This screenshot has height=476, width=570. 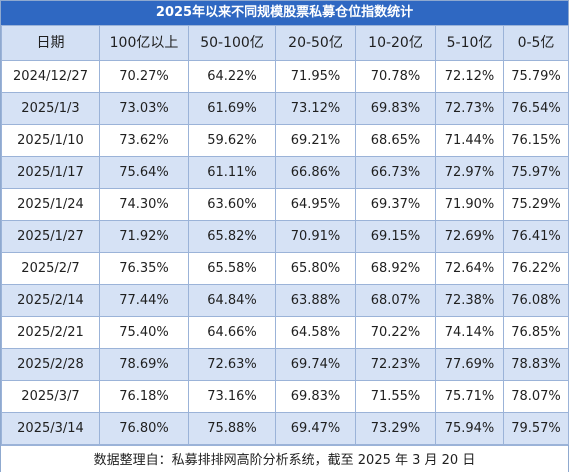 What do you see at coordinates (469, 364) in the screenshot?
I see `cell-5-10: 77.69%` at bounding box center [469, 364].